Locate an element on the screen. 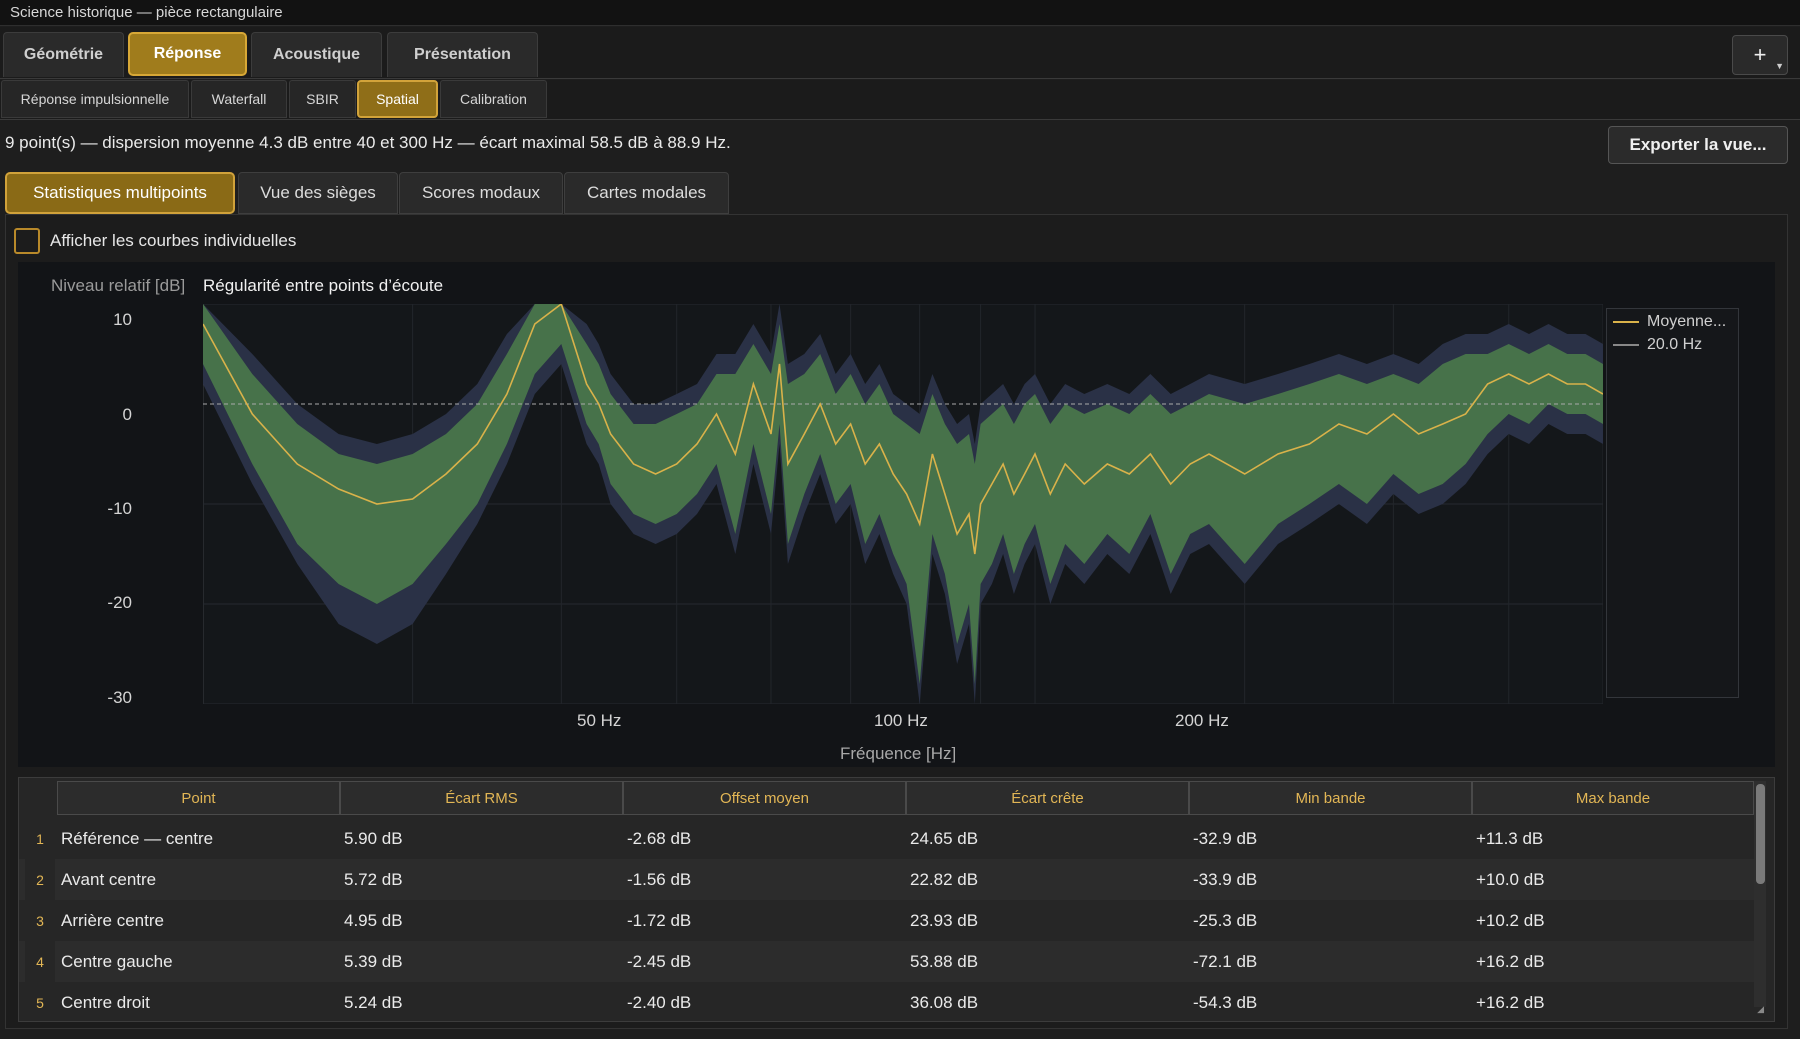 The height and width of the screenshot is (1039, 1800). tab-vue-des-sieges: Vue des sièges is located at coordinates (318, 193).